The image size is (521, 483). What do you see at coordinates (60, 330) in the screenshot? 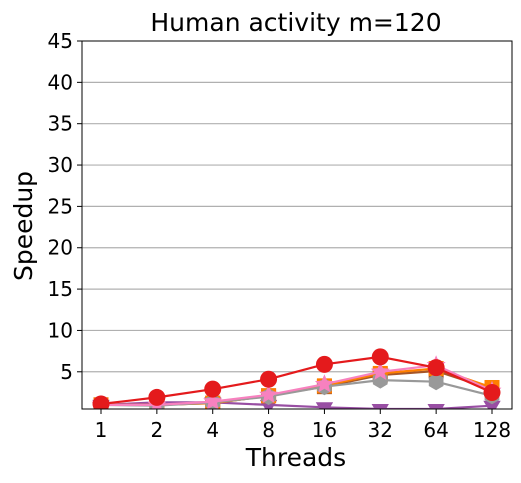
I see `y-tick-label: 10` at bounding box center [60, 330].